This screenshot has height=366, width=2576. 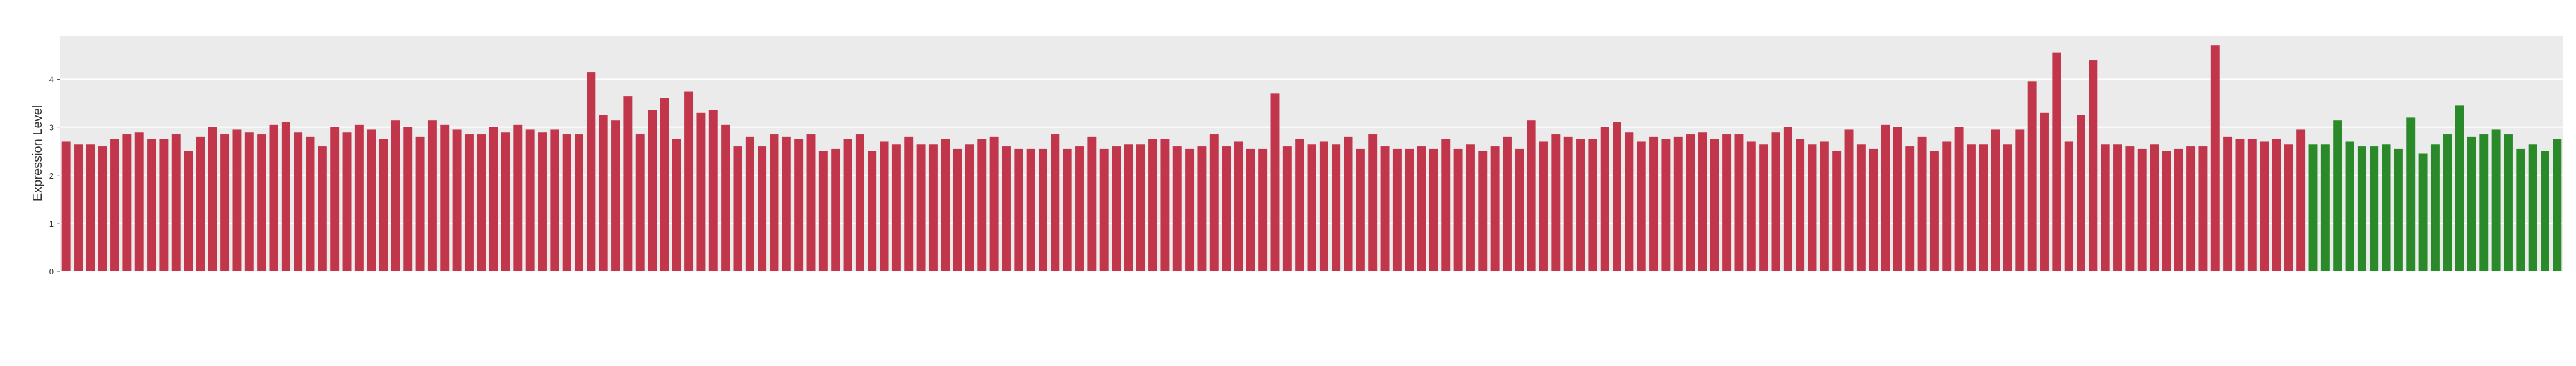 What do you see at coordinates (51, 271) in the screenshot?
I see `y-tick-label: 0` at bounding box center [51, 271].